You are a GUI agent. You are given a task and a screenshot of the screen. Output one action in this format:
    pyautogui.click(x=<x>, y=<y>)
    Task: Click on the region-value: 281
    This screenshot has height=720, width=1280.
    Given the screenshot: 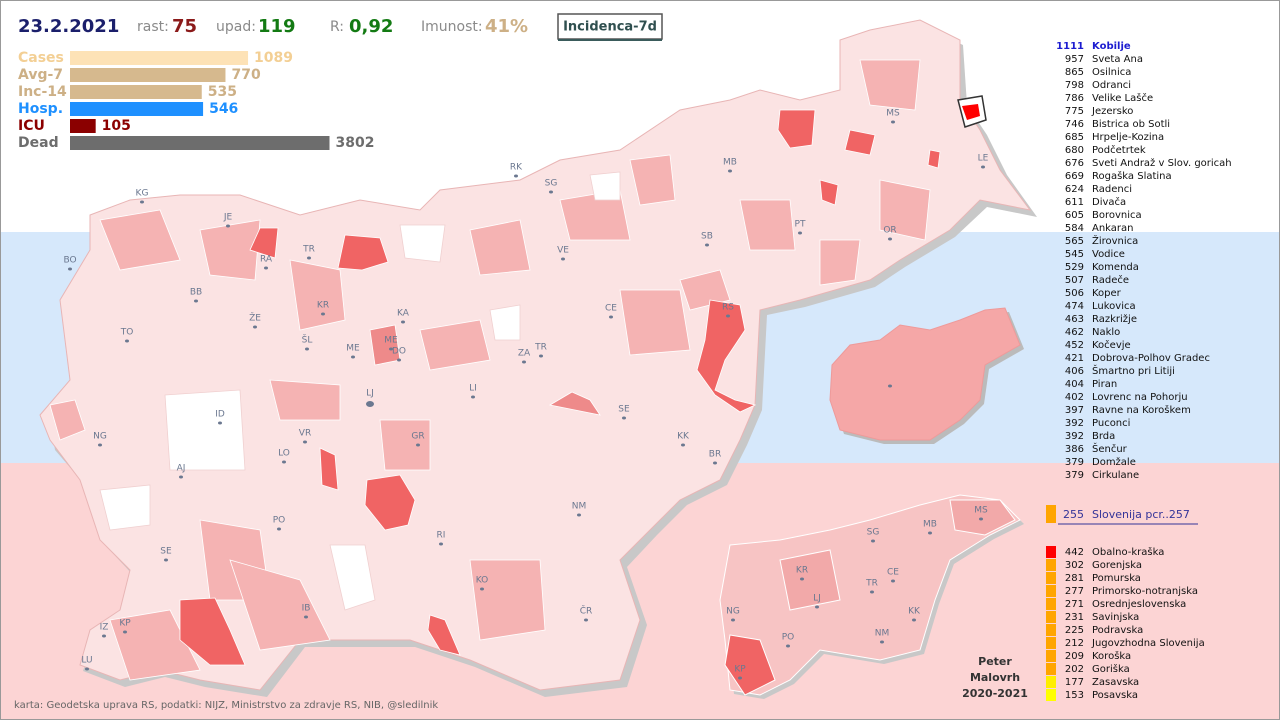 What is the action you would take?
    pyautogui.click(x=1074, y=578)
    